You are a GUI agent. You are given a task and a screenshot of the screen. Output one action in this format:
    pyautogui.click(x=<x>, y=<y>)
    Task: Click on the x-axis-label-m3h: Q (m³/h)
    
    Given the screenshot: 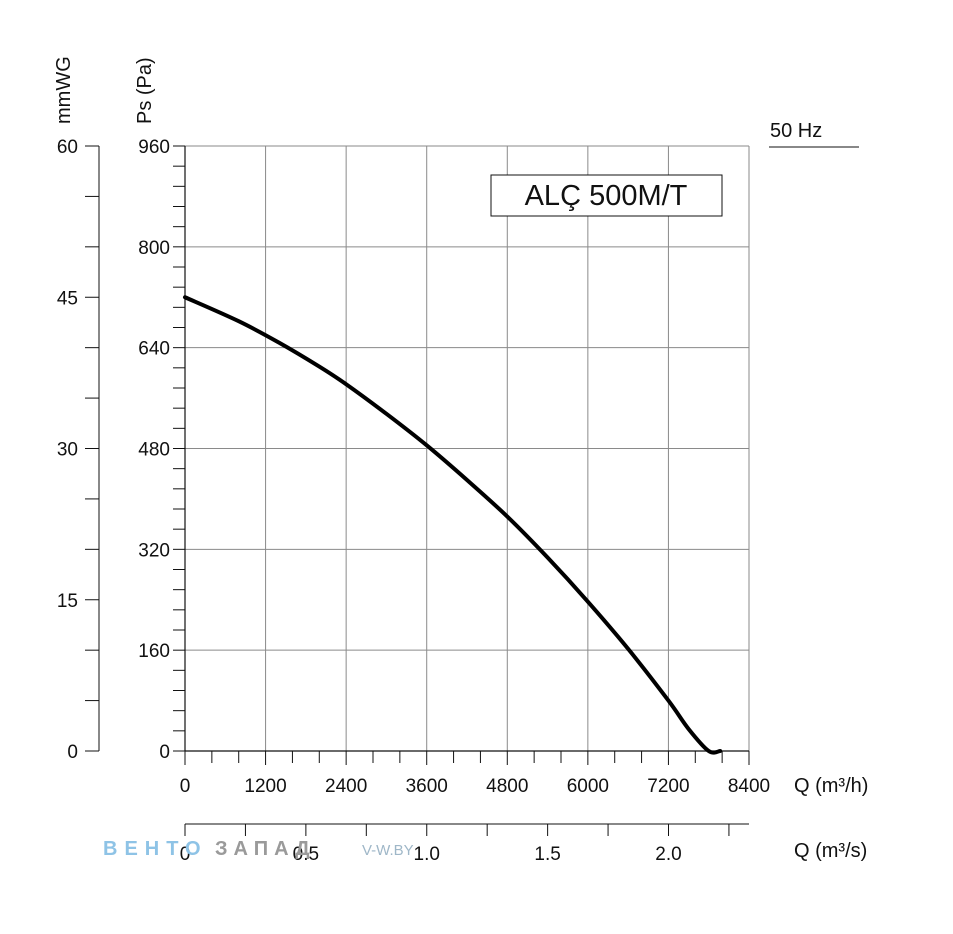 What is the action you would take?
    pyautogui.click(x=831, y=786)
    